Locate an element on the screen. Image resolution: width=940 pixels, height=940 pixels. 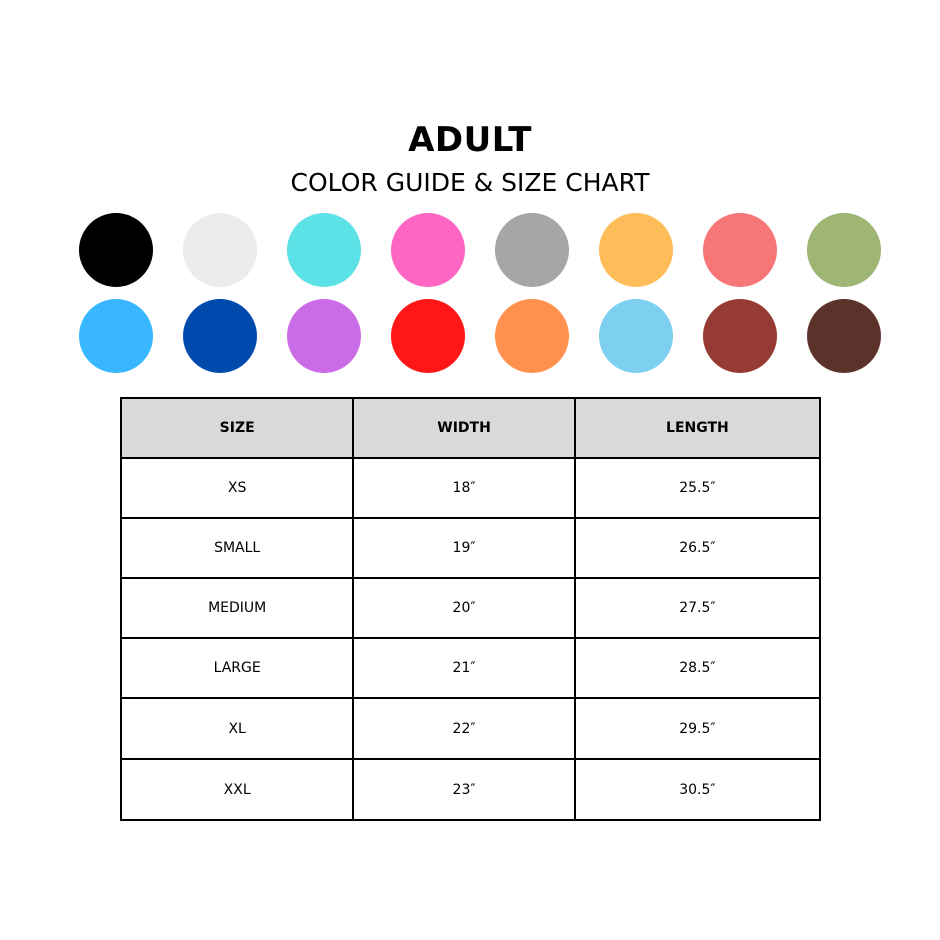
table-row: LARGE 21″ 28.5″ is located at coordinates (470, 668).